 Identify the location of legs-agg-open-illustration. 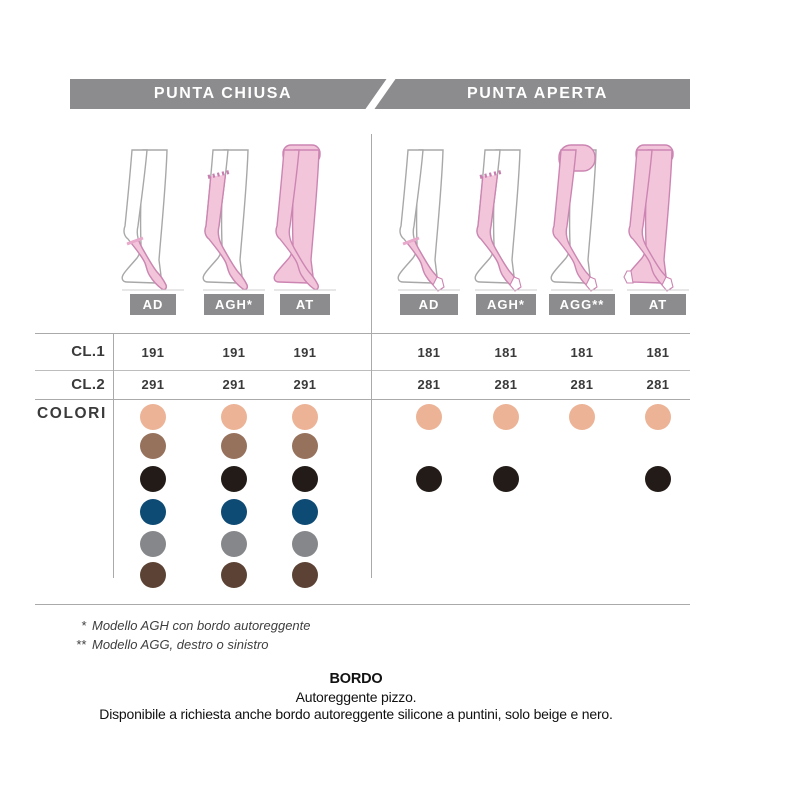
(581, 218).